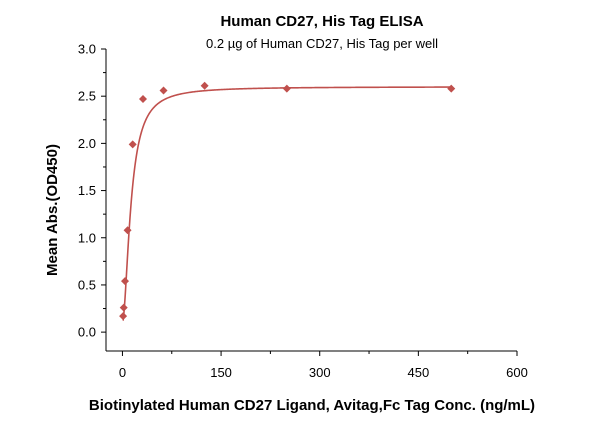 The height and width of the screenshot is (421, 600). Describe the element at coordinates (221, 372) in the screenshot. I see `x-tick-label: 150` at that location.